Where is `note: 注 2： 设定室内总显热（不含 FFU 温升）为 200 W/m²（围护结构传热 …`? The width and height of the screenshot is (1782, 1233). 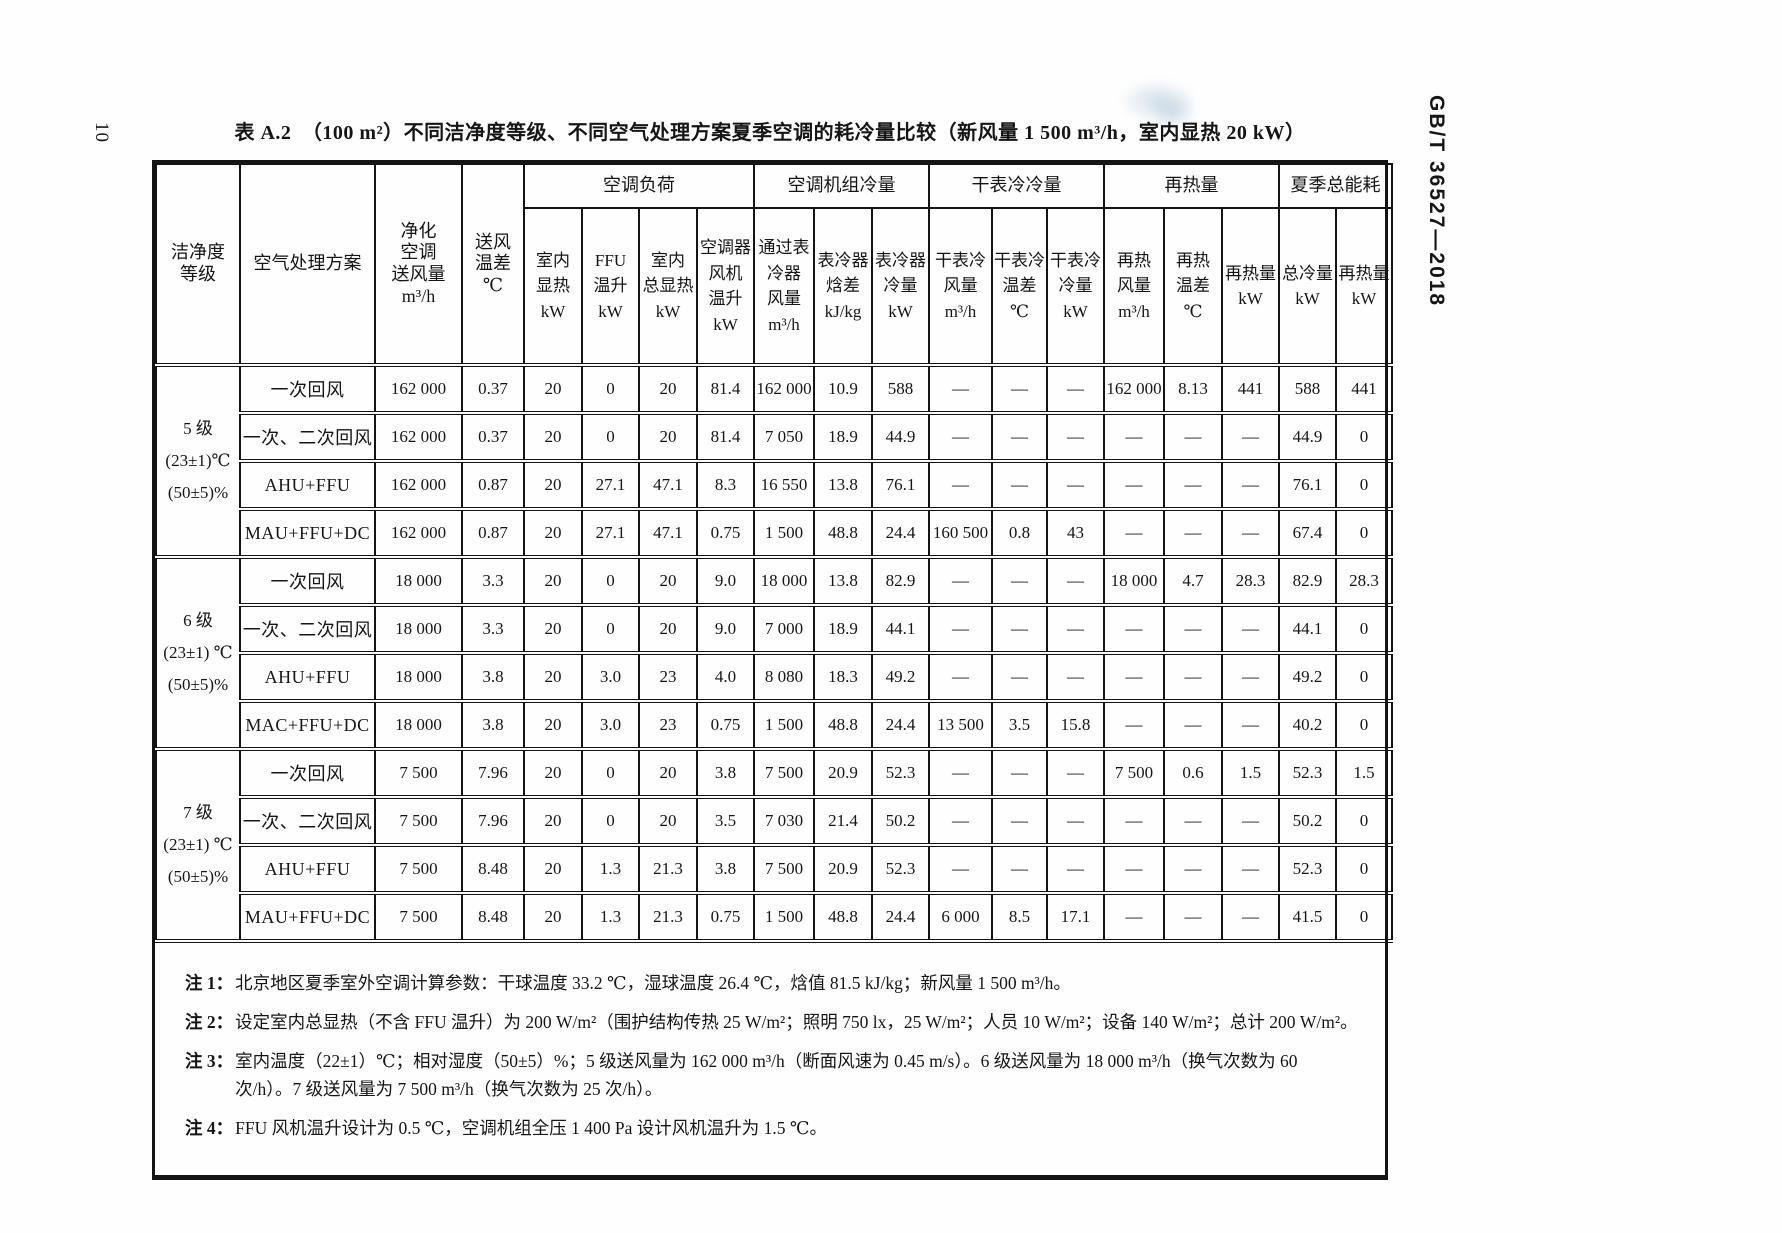 note: 注 2： 设定室内总显热（不含 FFU 温升）为 200 W/m²（围护结构传热 … is located at coordinates (772, 1022).